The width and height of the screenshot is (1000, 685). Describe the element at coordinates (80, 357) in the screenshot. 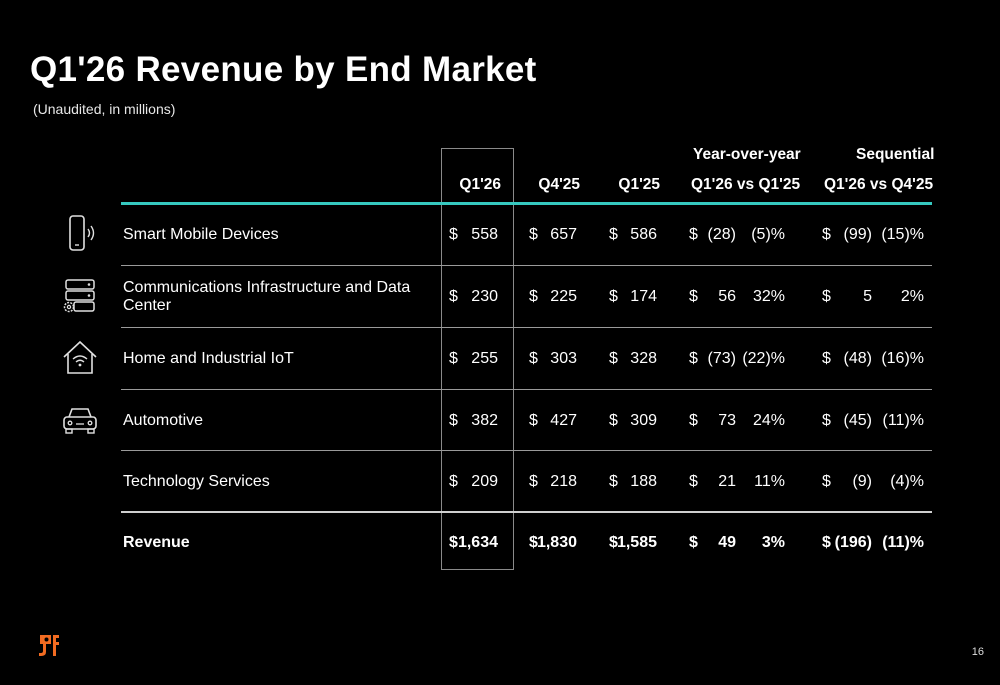

I see `smart-home-icon` at that location.